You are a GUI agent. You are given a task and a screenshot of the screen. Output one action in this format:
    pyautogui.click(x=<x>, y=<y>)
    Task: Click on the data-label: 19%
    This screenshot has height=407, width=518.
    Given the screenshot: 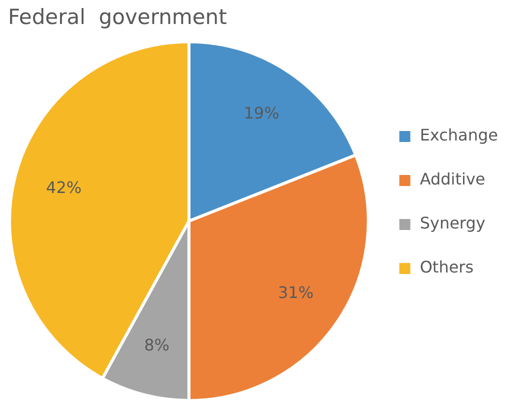 What is the action you would take?
    pyautogui.click(x=262, y=112)
    